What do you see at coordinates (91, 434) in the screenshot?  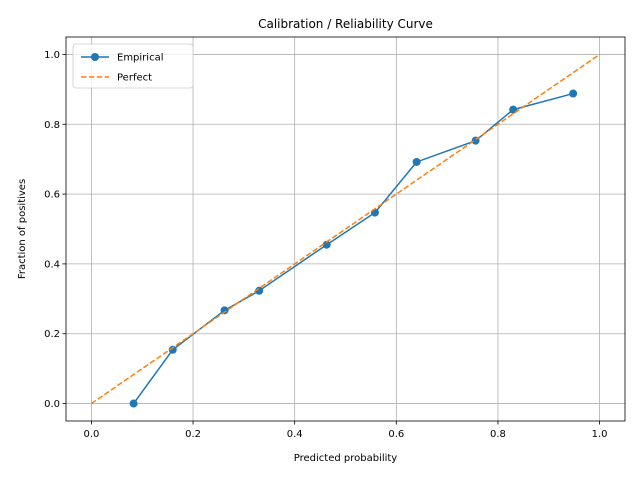 I see `x-tick-label: 0.0` at bounding box center [91, 434].